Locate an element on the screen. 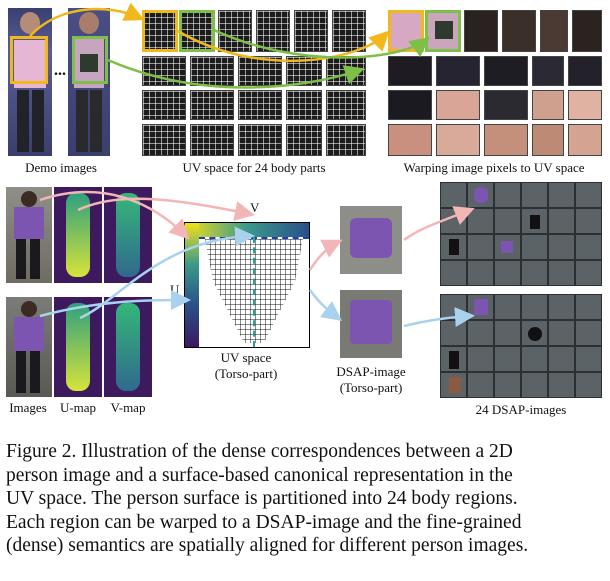 Image resolution: width=610 pixels, height=581 pixels. label-torso-part: (Torso-part) is located at coordinates (246, 373).